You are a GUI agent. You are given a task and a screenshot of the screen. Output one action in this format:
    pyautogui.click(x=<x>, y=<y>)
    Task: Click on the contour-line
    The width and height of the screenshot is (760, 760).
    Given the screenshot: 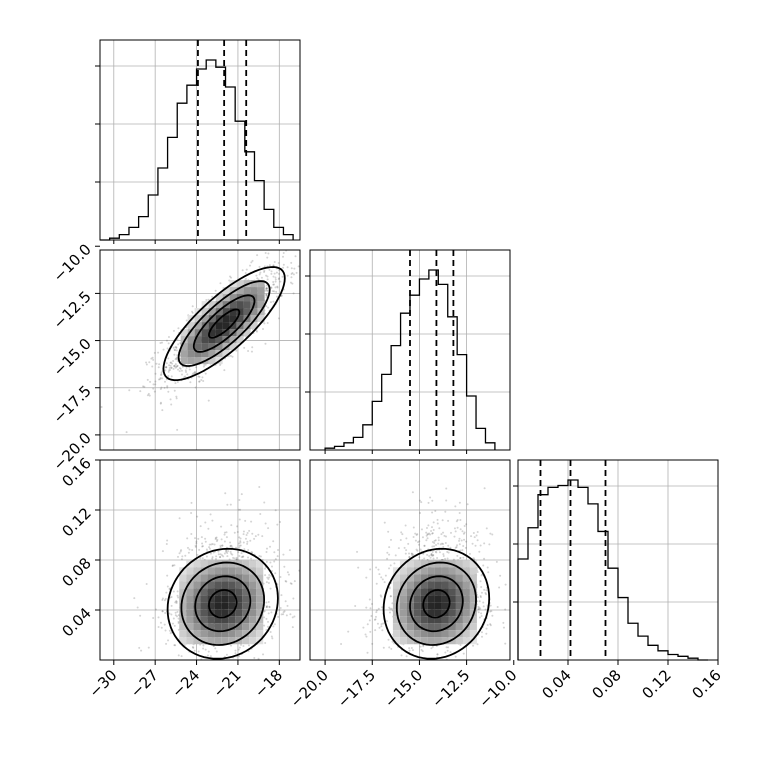 What is the action you would take?
    pyautogui.click(x=224, y=323)
    